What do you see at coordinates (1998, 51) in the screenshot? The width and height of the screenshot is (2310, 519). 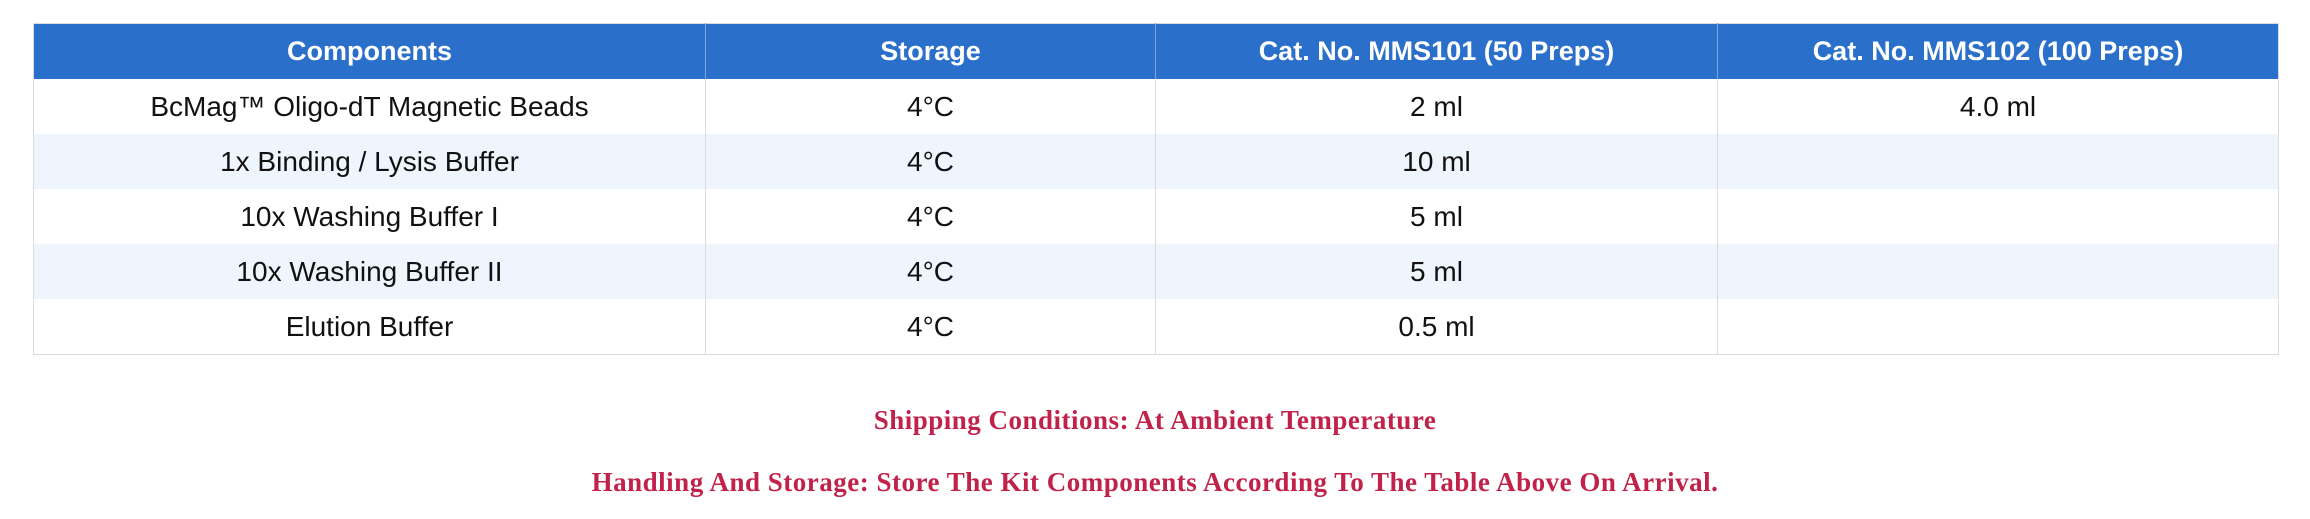 I see `header-cat-mms102: Cat. No. MMS102 (100 Preps)` at bounding box center [1998, 51].